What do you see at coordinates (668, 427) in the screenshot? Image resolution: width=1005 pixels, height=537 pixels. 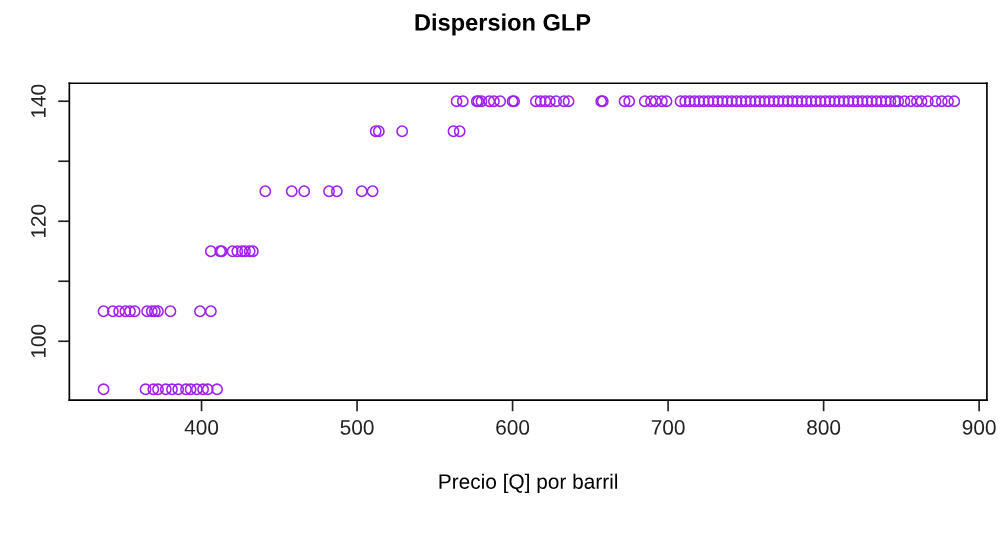 I see `x-tick-label: 700` at bounding box center [668, 427].